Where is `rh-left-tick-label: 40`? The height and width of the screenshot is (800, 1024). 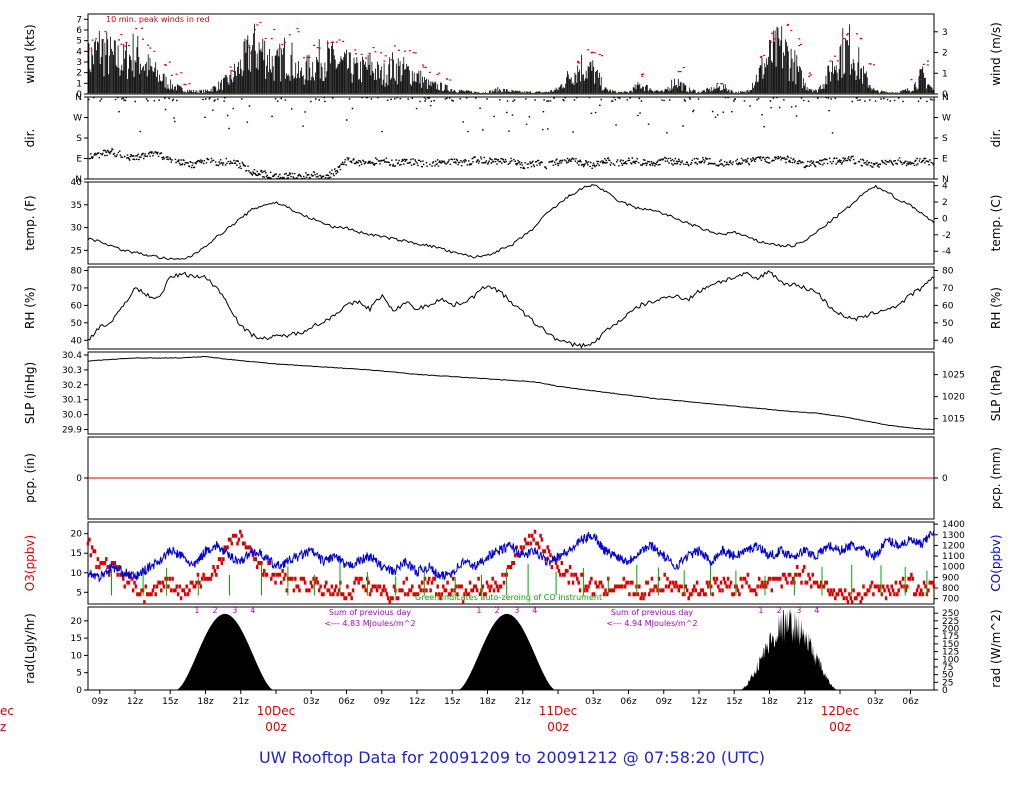 rh-left-tick-label: 40 is located at coordinates (77, 341).